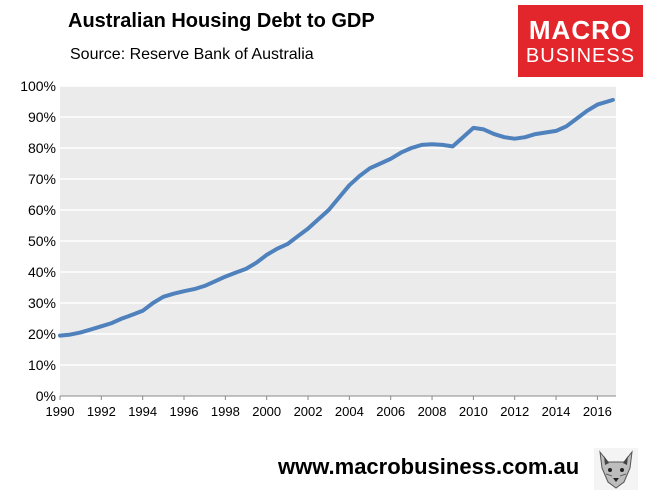 The image size is (649, 496). I want to click on x-tick-label: 2016, so click(597, 411).